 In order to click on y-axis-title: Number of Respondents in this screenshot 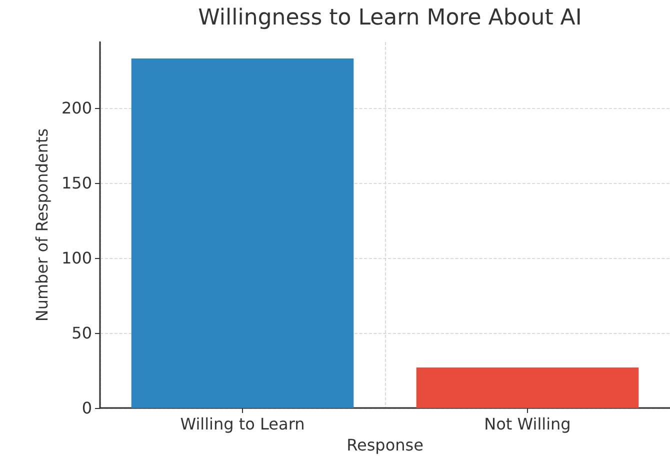, I will do `click(42, 225)`.